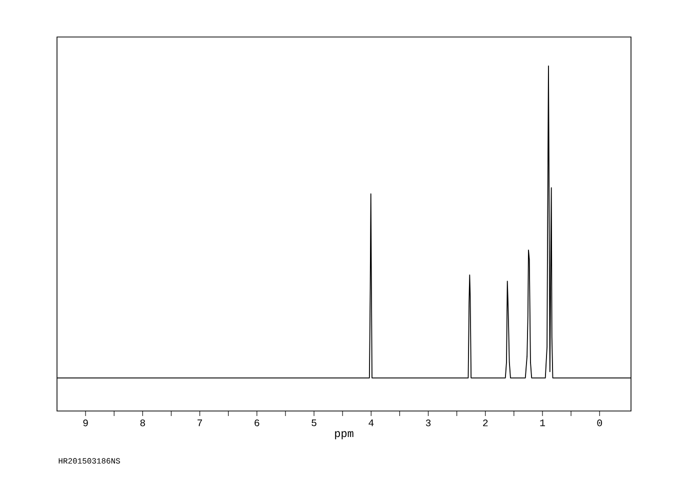 The image size is (682, 500). What do you see at coordinates (371, 423) in the screenshot?
I see `x-tick-label: 4` at bounding box center [371, 423].